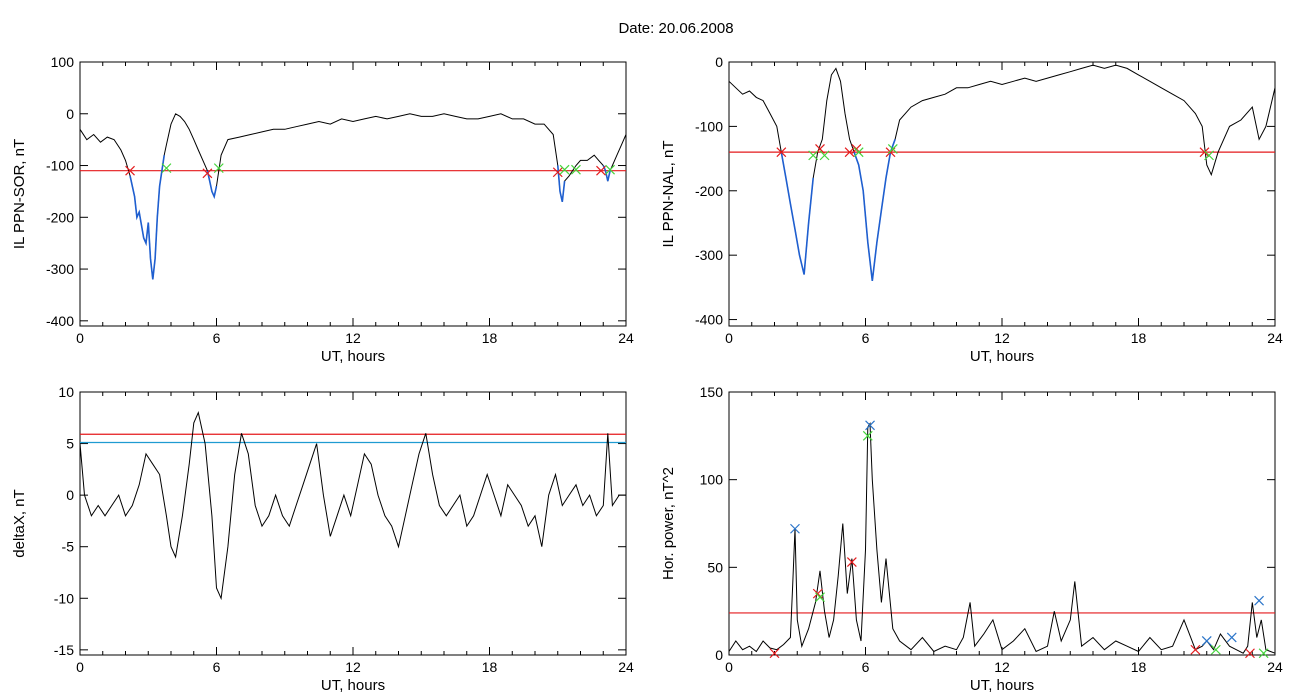 The image size is (1300, 700). Describe the element at coordinates (19, 523) in the screenshot. I see `y-axis-label: deltaX, nT` at that location.